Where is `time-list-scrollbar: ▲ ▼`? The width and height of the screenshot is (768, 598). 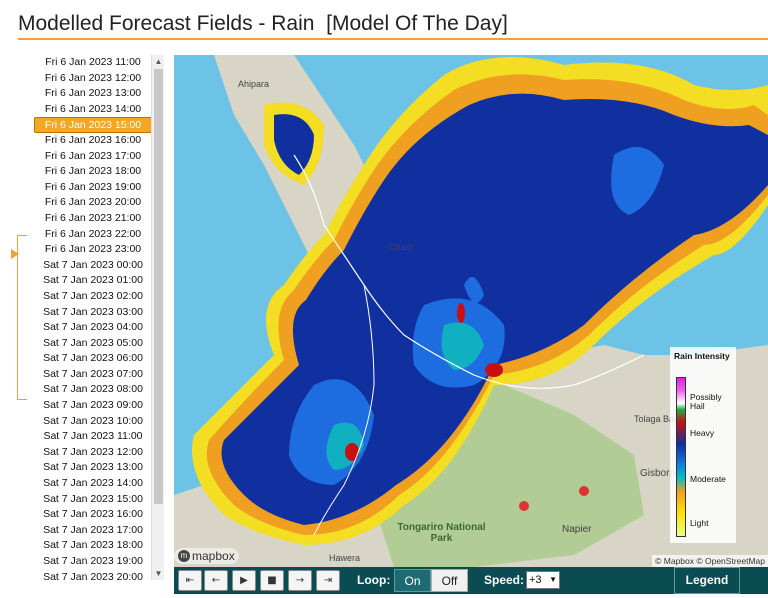
time-list-scrollbar: ▲ ▼ is located at coordinates (157, 317).